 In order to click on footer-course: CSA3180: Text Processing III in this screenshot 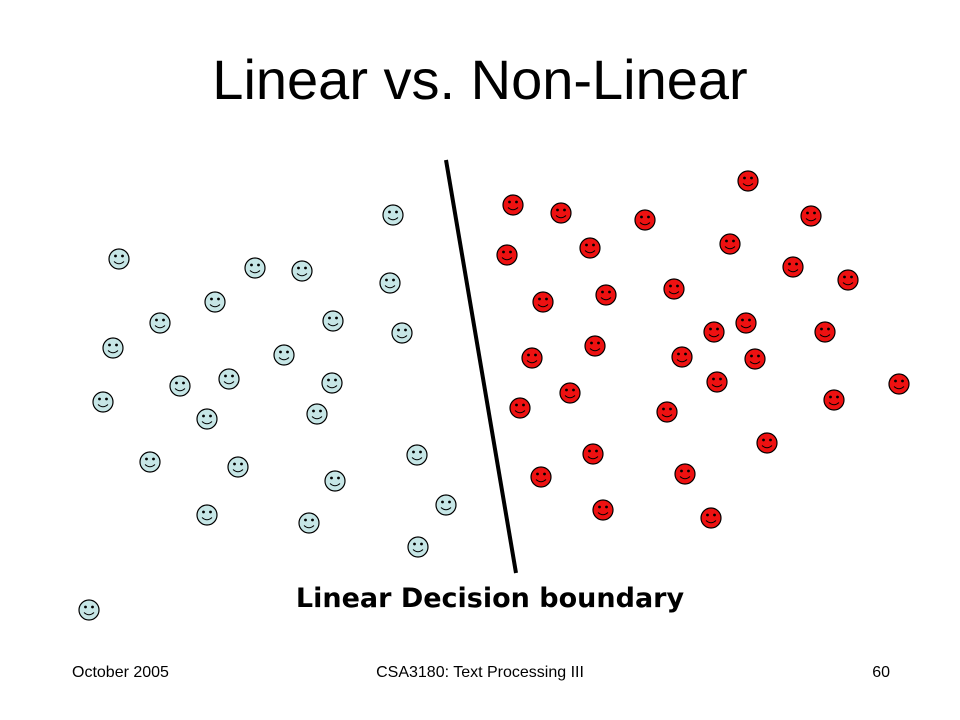, I will do `click(480, 672)`.